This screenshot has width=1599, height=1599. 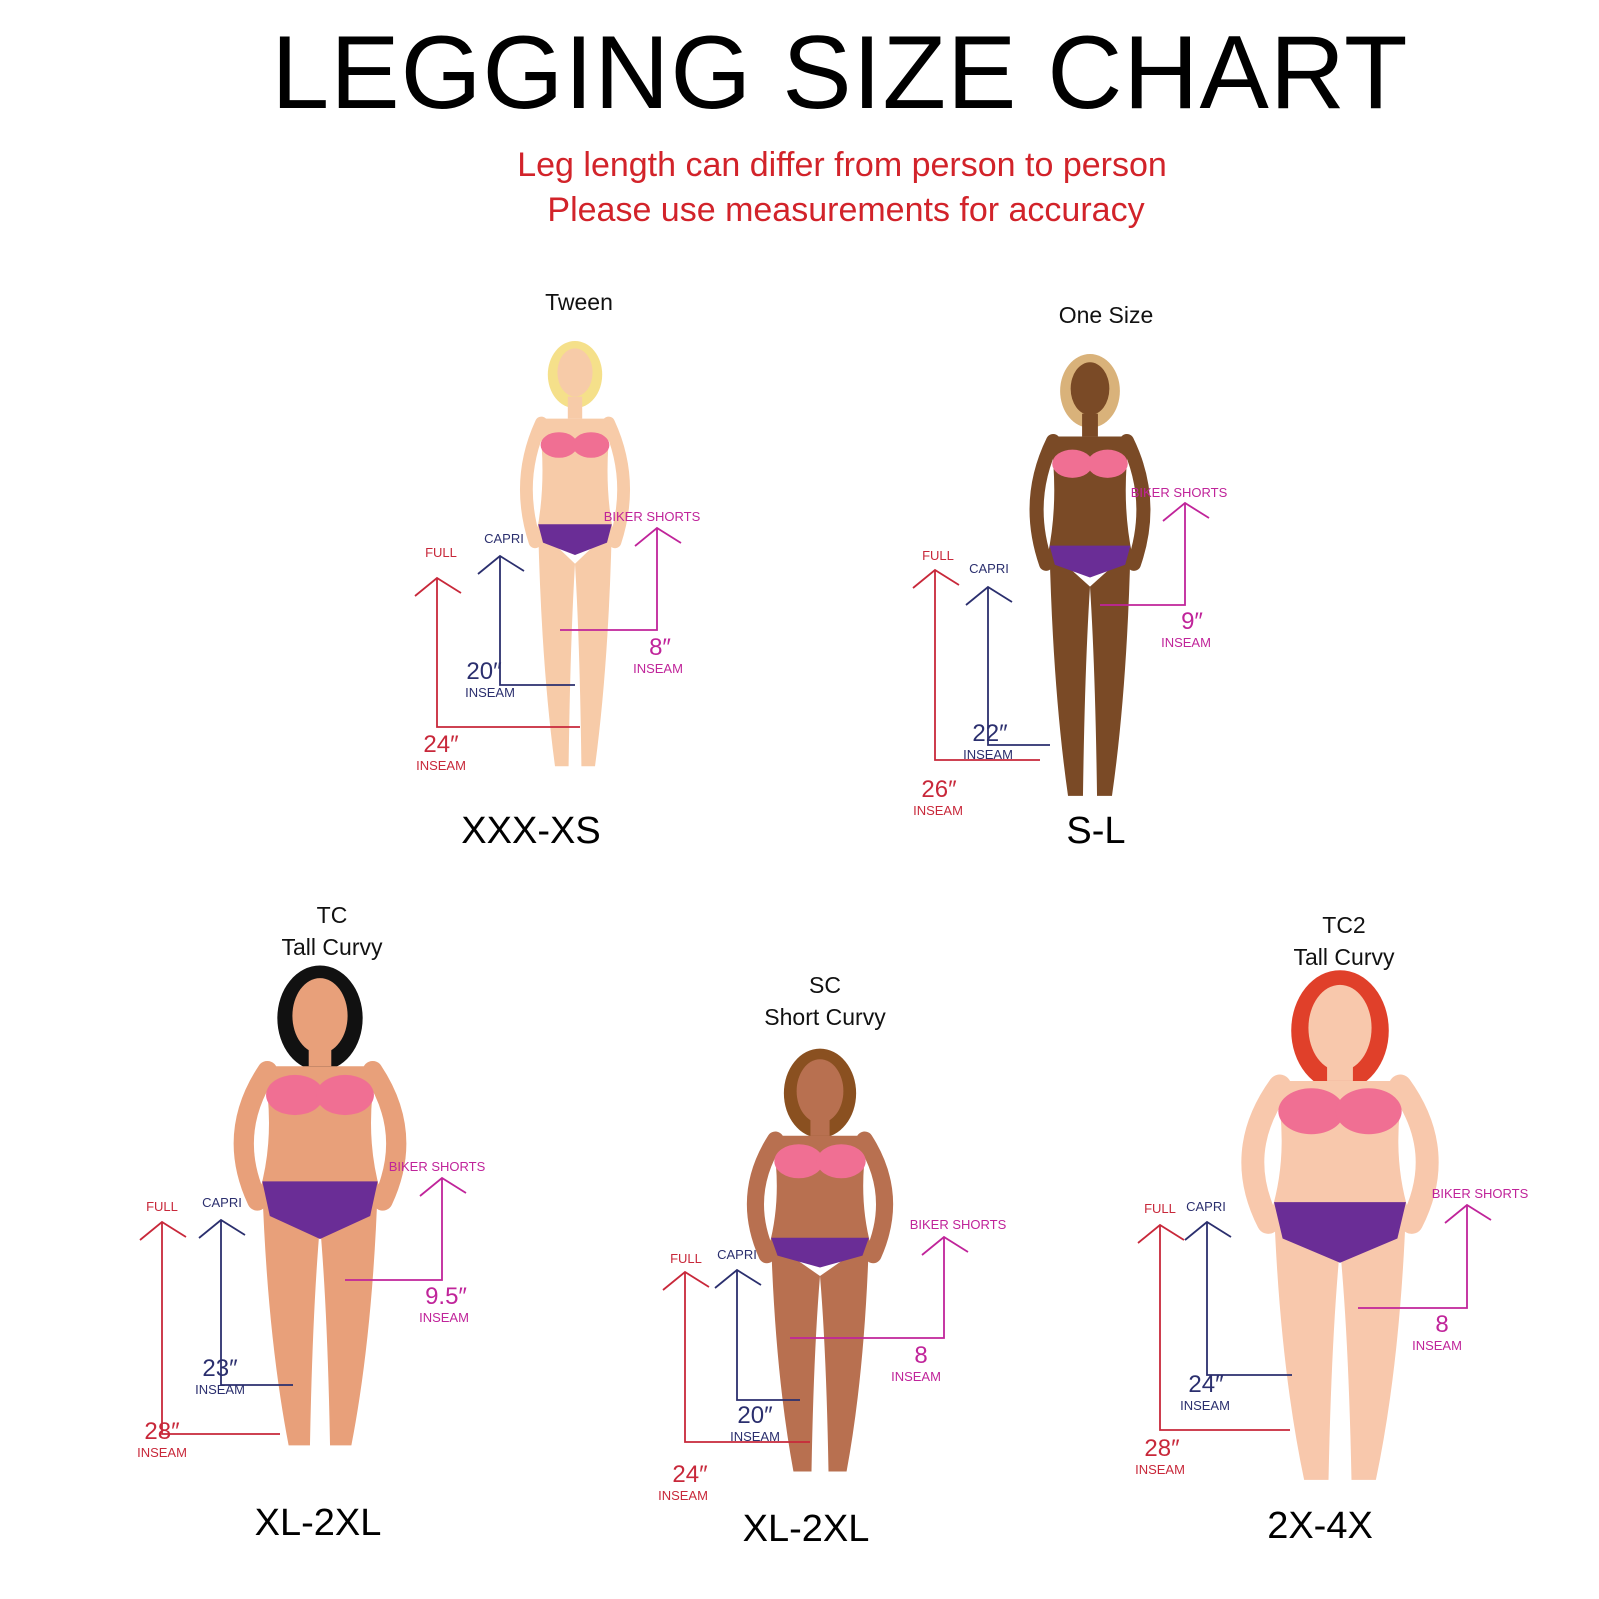 I want to click on biker-inseam-value: 9″, so click(x=1192, y=621).